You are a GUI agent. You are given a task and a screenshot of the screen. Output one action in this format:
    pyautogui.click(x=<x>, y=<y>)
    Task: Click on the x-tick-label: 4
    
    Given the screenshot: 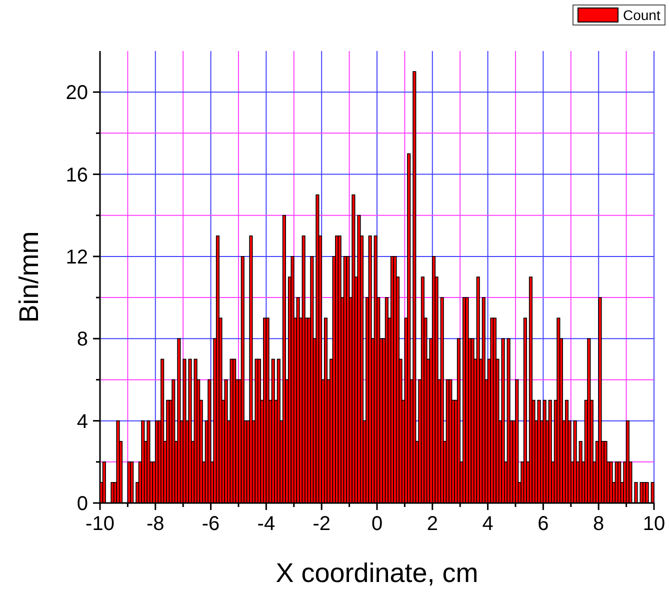 What is the action you would take?
    pyautogui.click(x=488, y=524)
    